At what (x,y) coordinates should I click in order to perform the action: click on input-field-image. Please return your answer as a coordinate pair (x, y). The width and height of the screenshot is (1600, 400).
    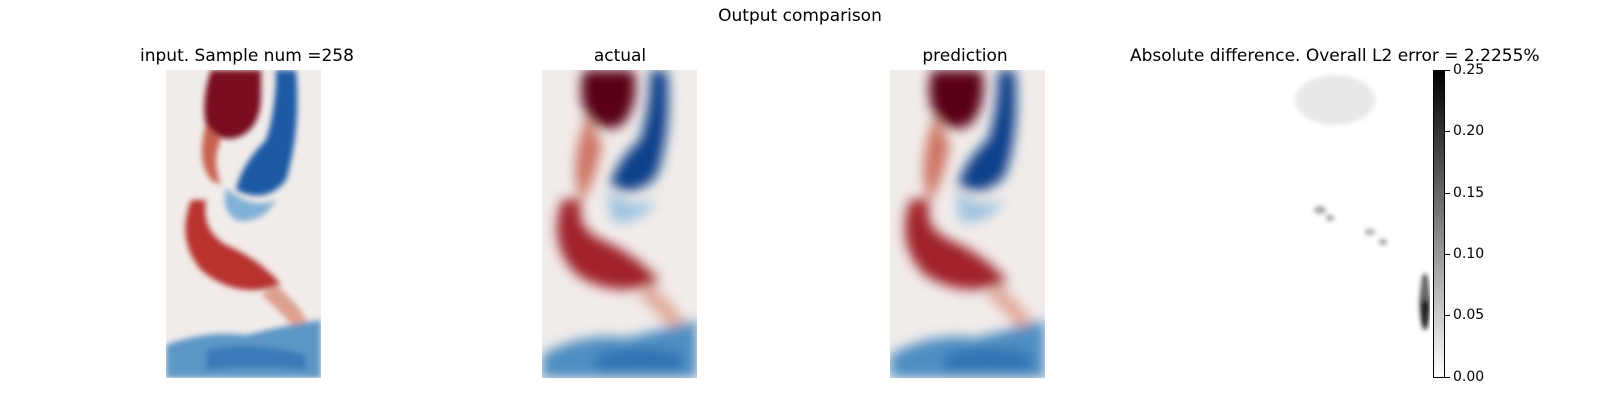
    Looking at the image, I should click on (243, 224).